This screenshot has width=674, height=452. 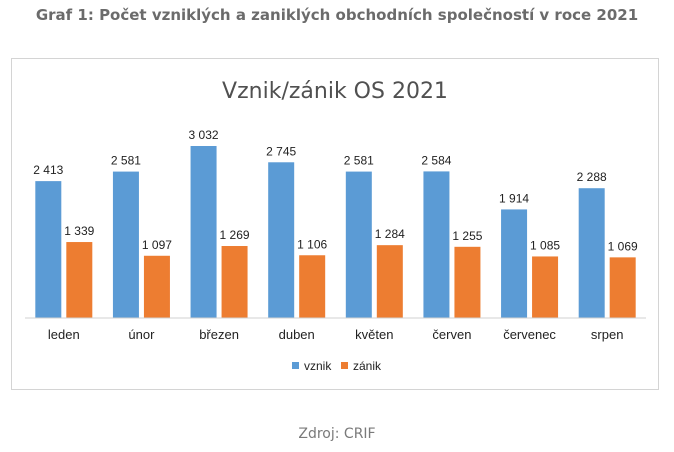 What do you see at coordinates (389, 281) in the screenshot?
I see `bar-zánik-květen` at bounding box center [389, 281].